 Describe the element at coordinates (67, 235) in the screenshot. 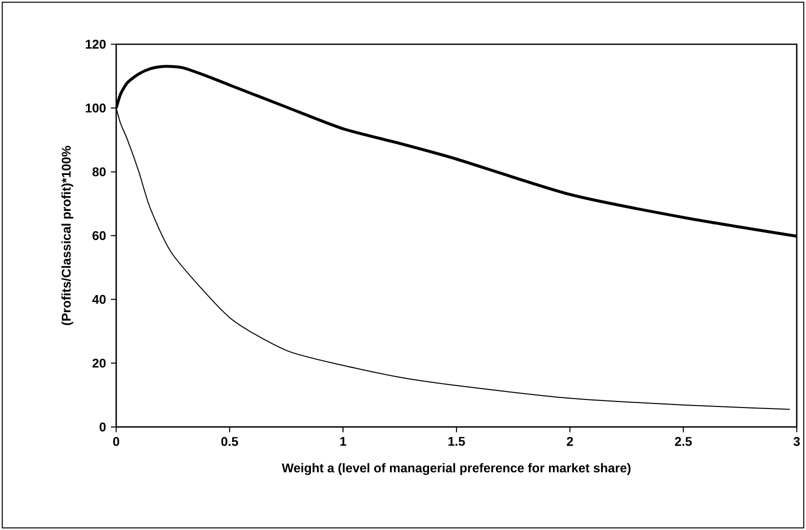

I see `y-axis-title: (Profits/Classical profit)*100%` at that location.